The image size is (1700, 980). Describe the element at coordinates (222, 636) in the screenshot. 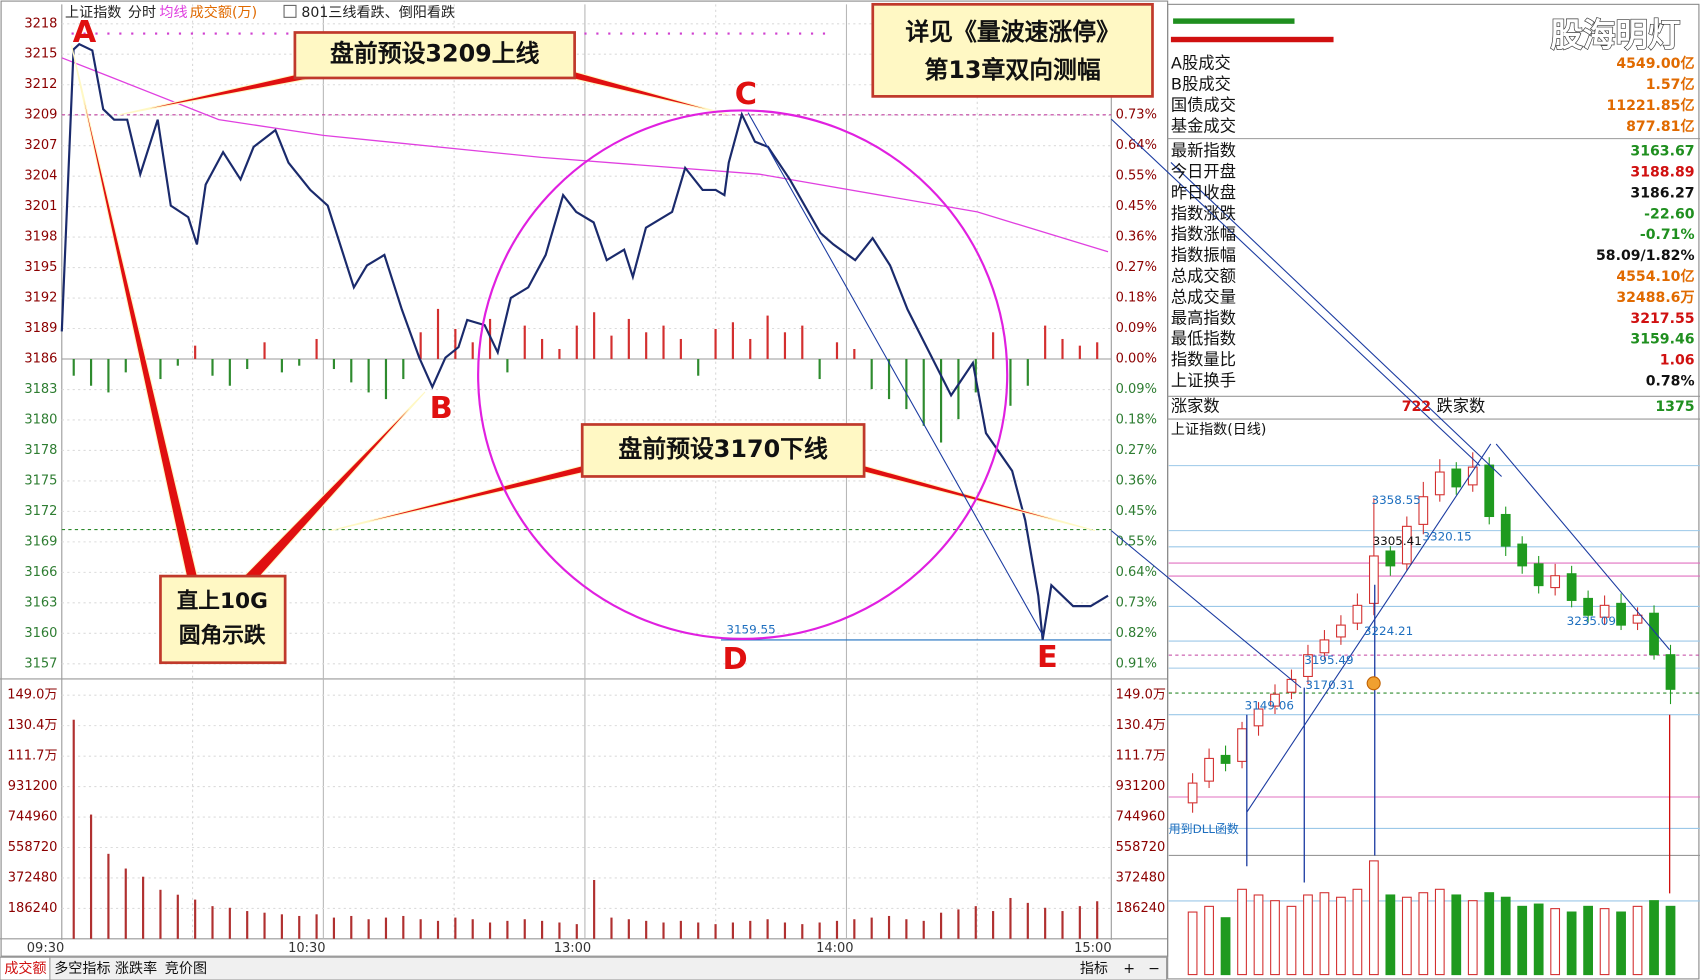

I see `annotation: 圆角示跌` at that location.